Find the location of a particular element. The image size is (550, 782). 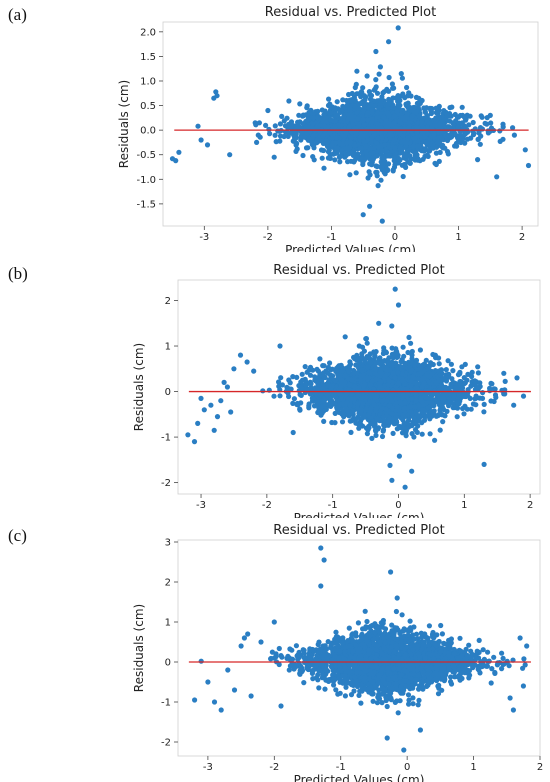

x-tick-label: 0 is located at coordinates (395, 237).